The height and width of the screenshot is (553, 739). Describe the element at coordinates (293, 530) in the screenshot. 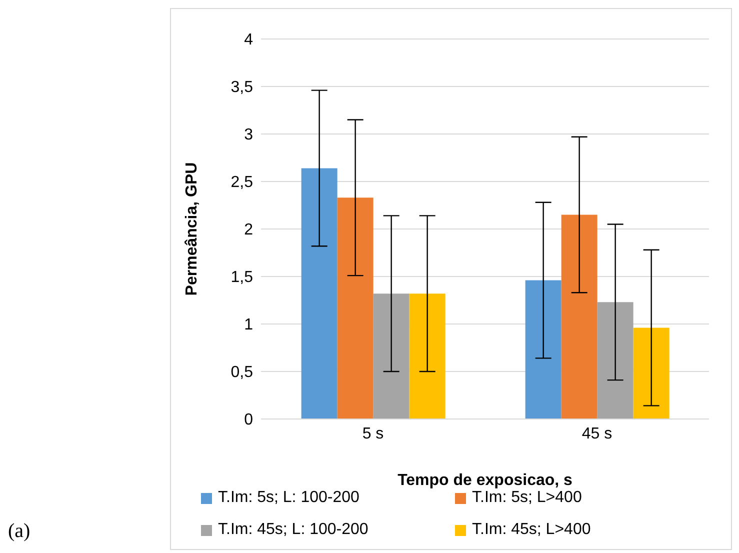

I see `legend-label: T.Im: 45s; L: 100-200` at that location.